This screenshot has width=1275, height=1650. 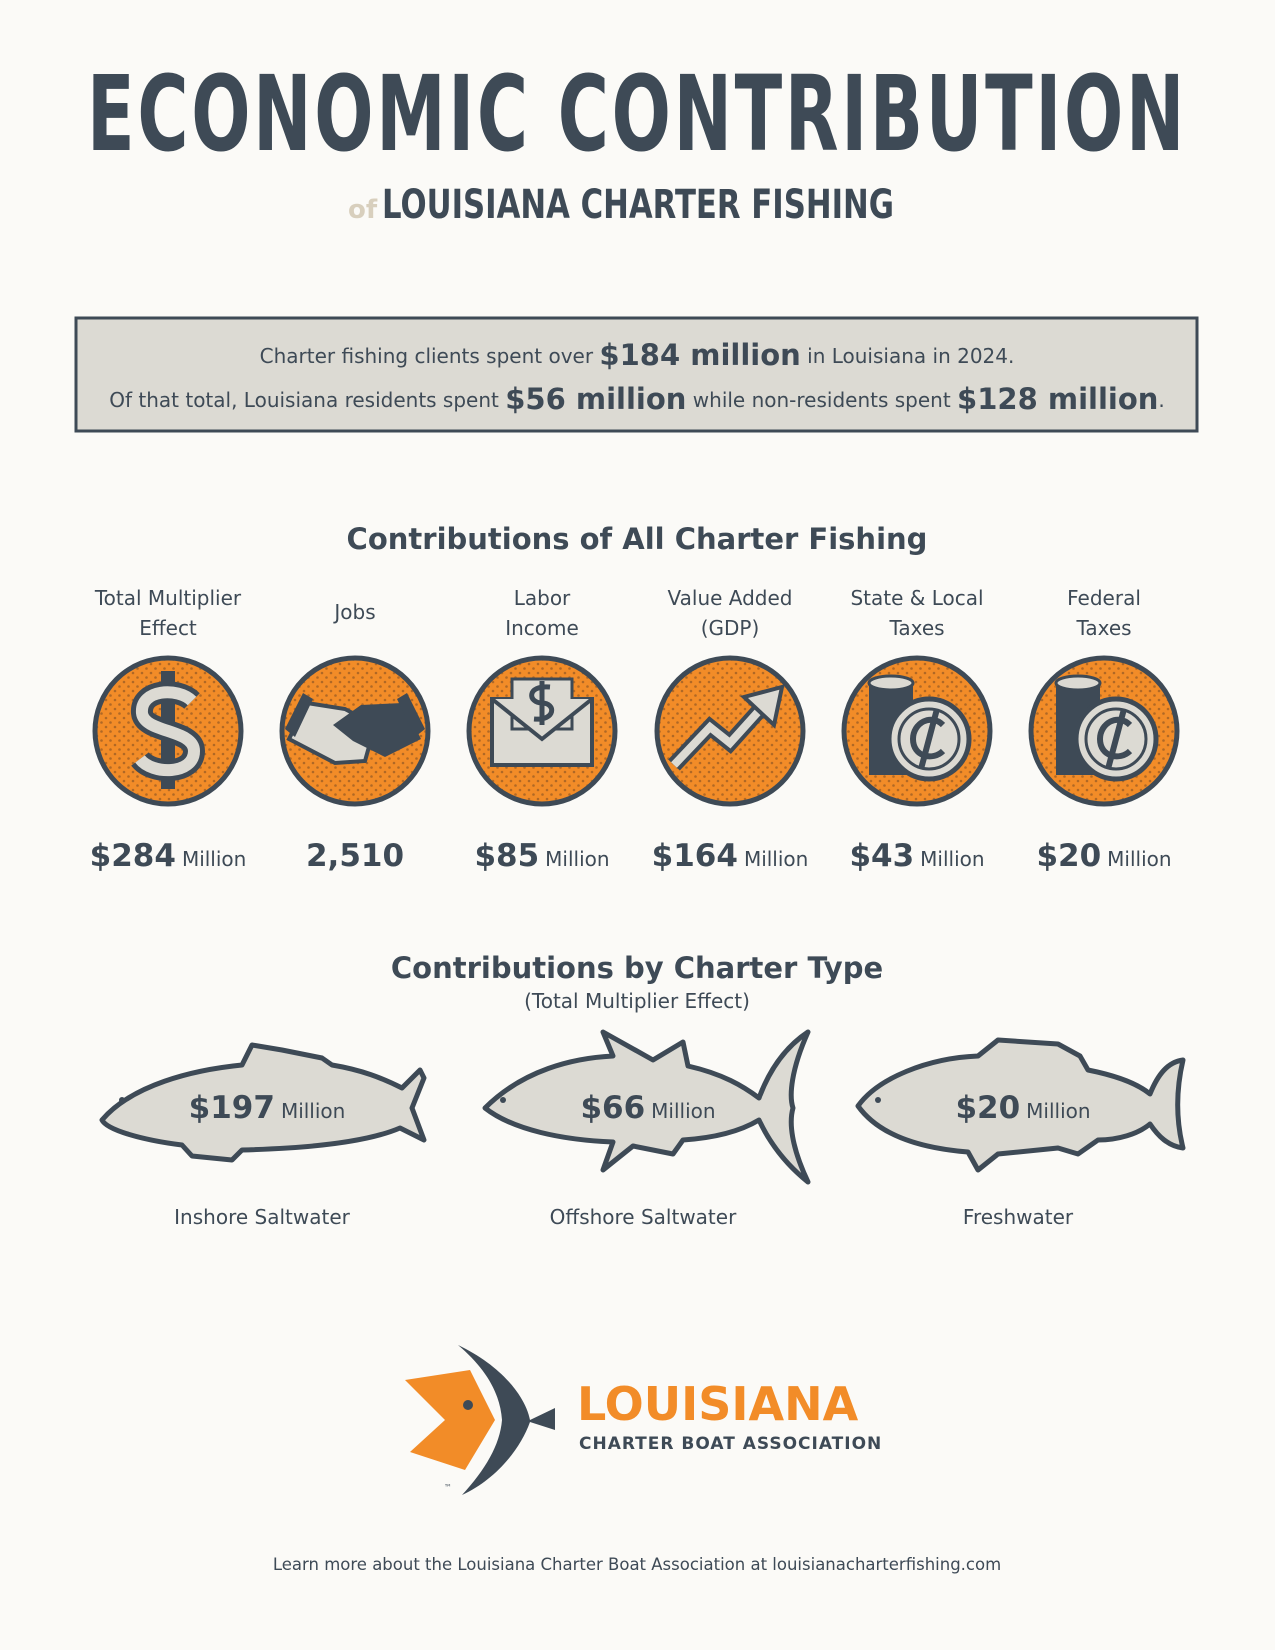 I want to click on logo-tail, so click(x=506, y=1420).